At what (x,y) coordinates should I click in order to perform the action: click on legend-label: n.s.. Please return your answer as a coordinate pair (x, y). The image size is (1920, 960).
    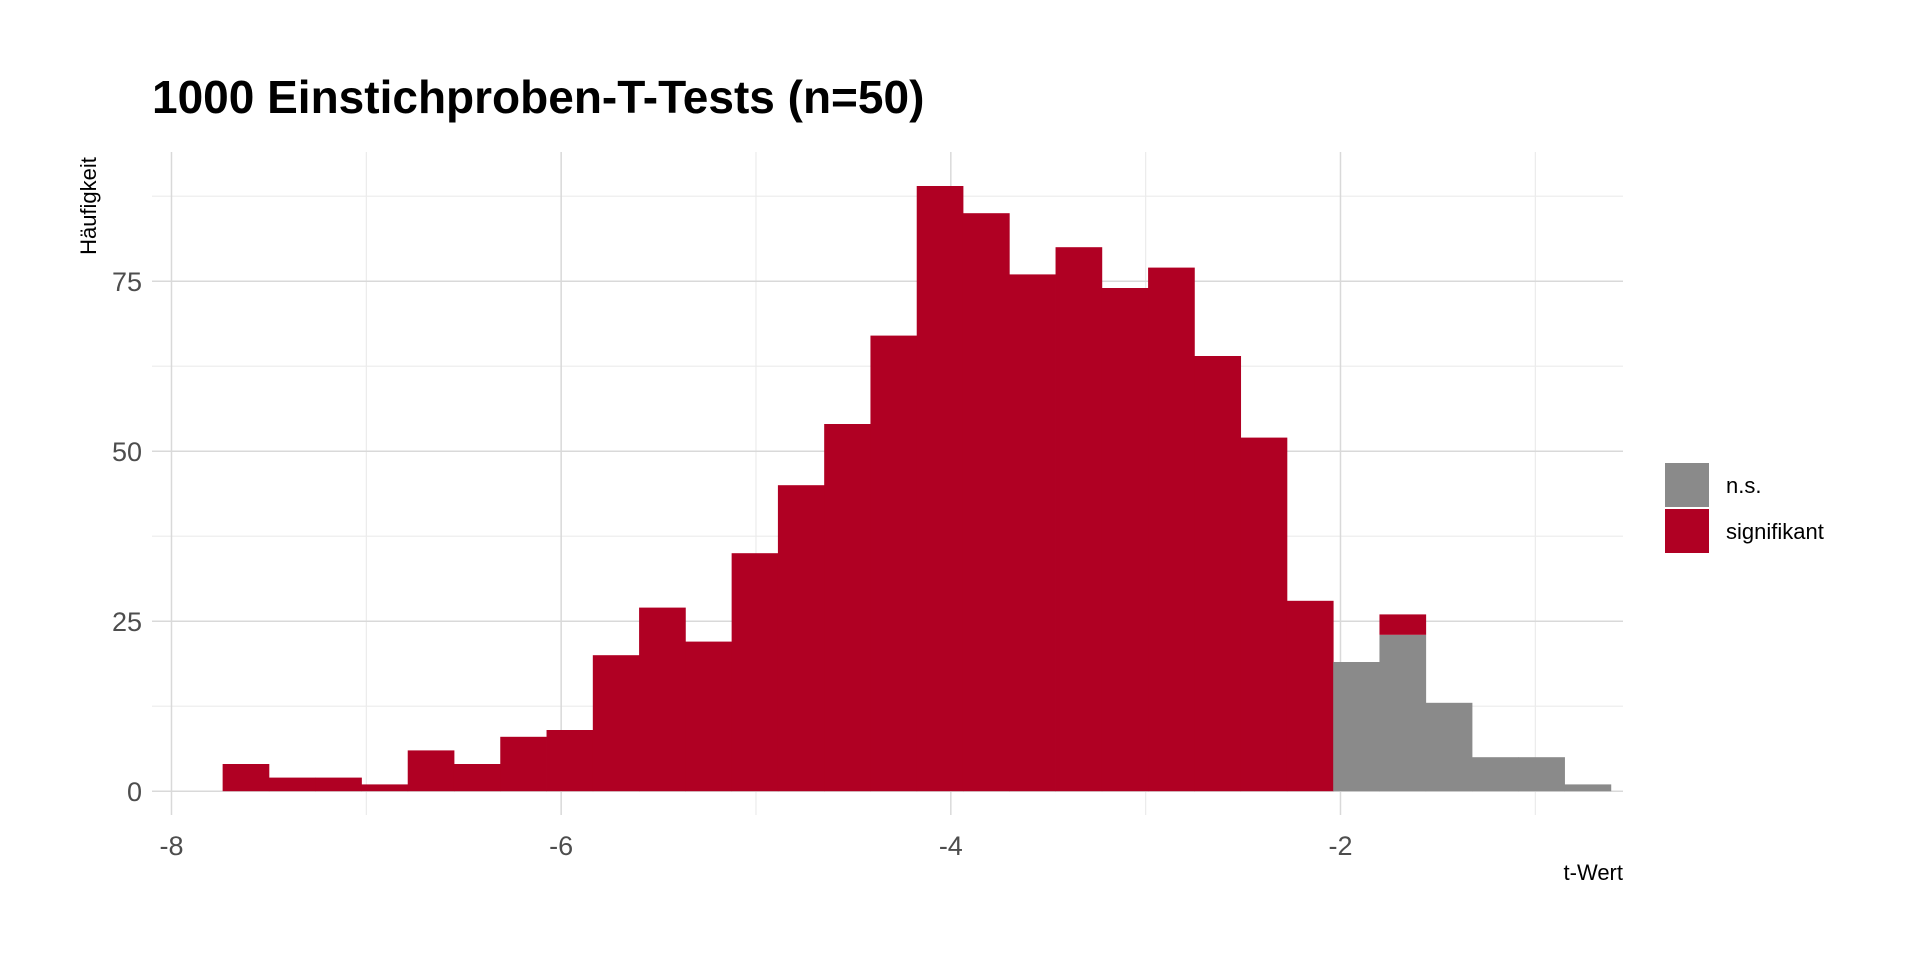
    Looking at the image, I should click on (1743, 485).